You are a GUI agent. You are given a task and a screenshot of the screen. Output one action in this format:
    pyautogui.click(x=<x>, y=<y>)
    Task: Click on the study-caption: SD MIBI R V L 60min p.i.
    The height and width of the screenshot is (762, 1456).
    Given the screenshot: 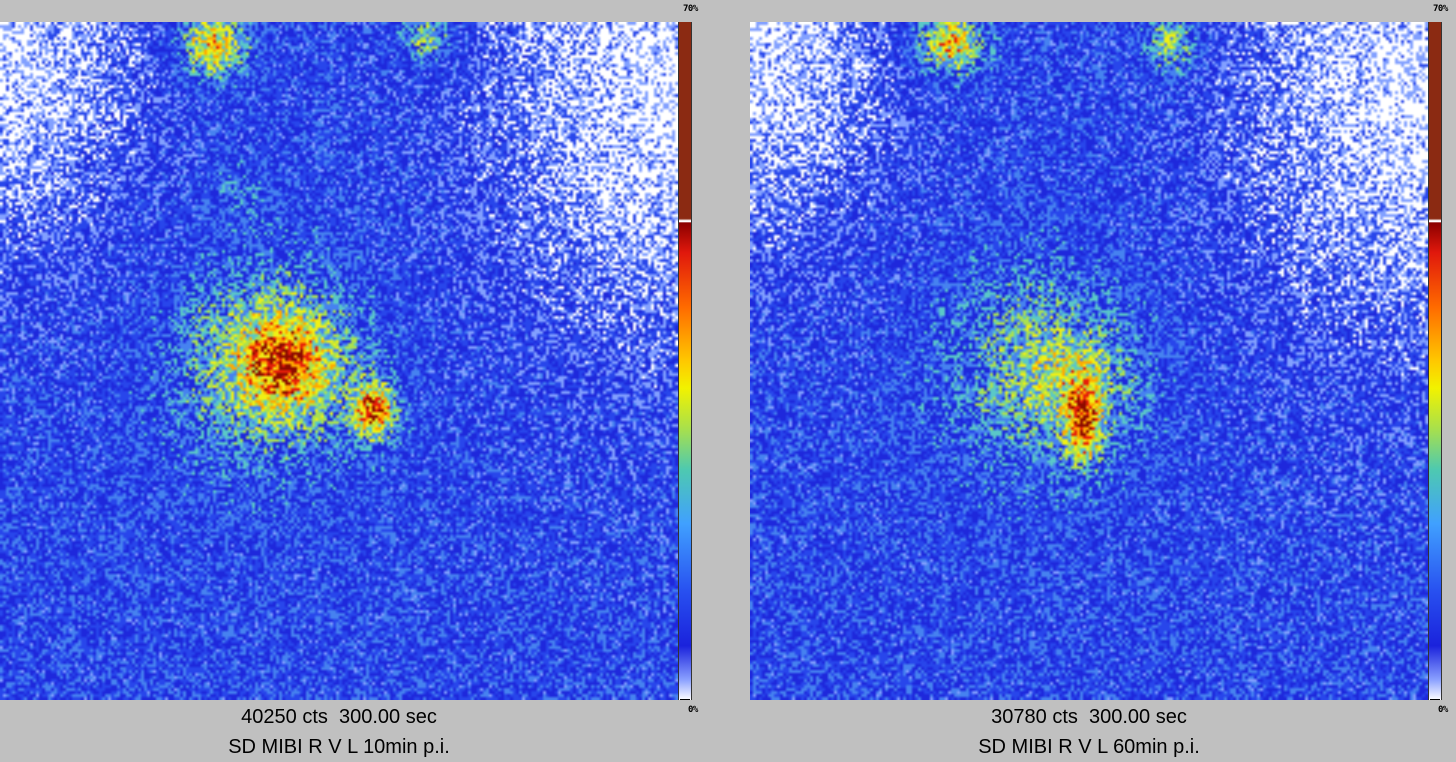 What is the action you would take?
    pyautogui.click(x=1089, y=747)
    